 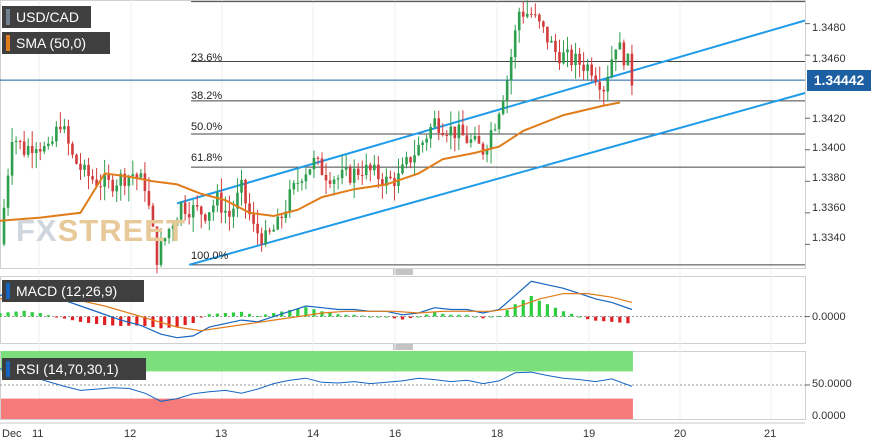 I want to click on x-tick-label: 12, so click(x=130, y=434).